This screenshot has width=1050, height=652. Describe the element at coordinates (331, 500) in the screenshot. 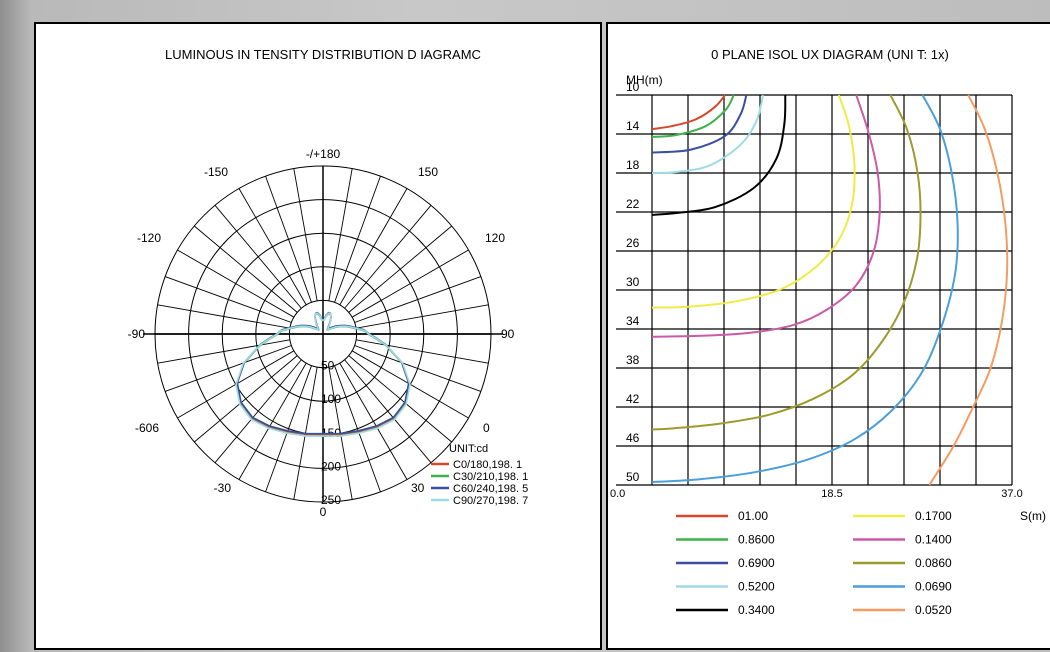

I see `radial-label-250: 250` at that location.